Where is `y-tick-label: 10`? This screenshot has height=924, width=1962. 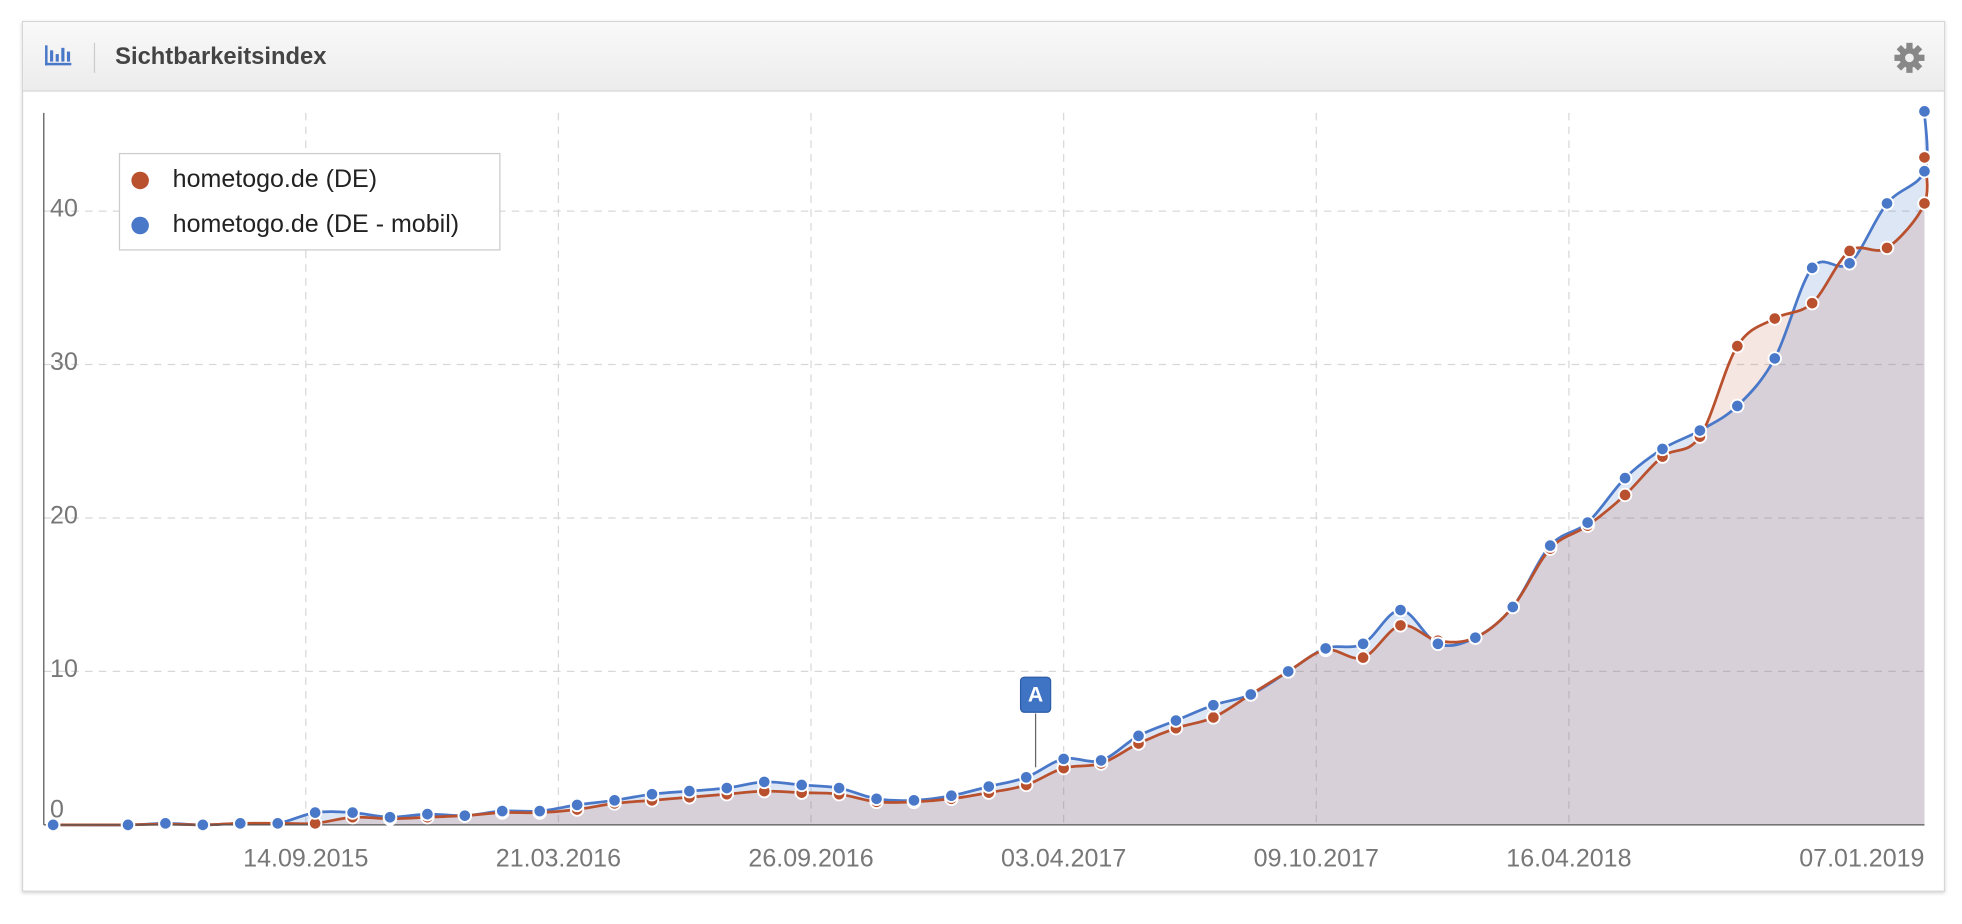
y-tick-label: 10 is located at coordinates (64, 669).